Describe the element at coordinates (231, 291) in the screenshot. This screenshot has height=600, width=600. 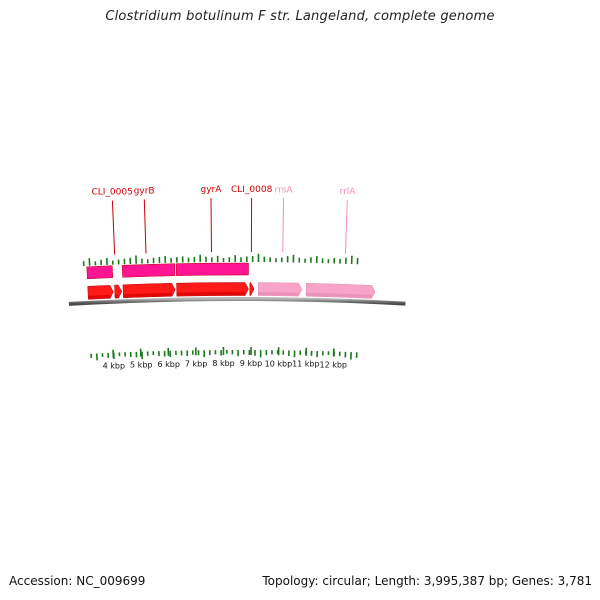
I see `lower-feature-track` at that location.